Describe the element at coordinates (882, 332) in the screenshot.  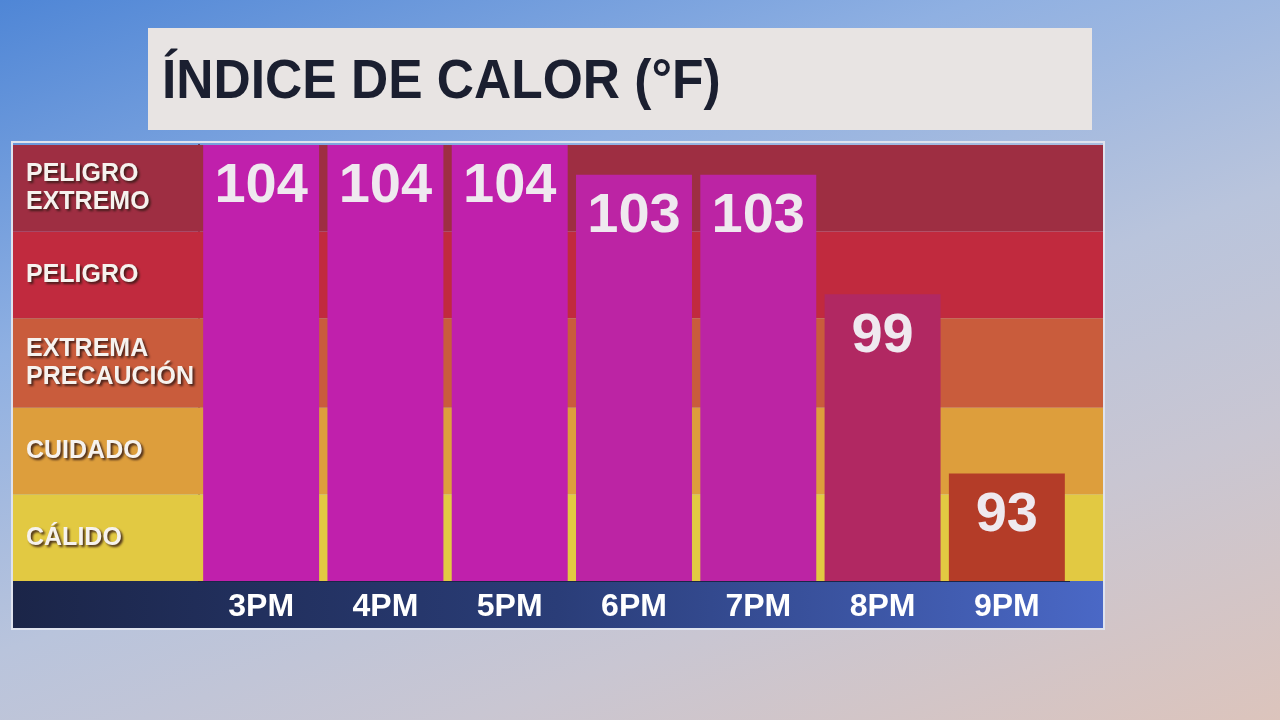
I see `data-label: 99` at that location.